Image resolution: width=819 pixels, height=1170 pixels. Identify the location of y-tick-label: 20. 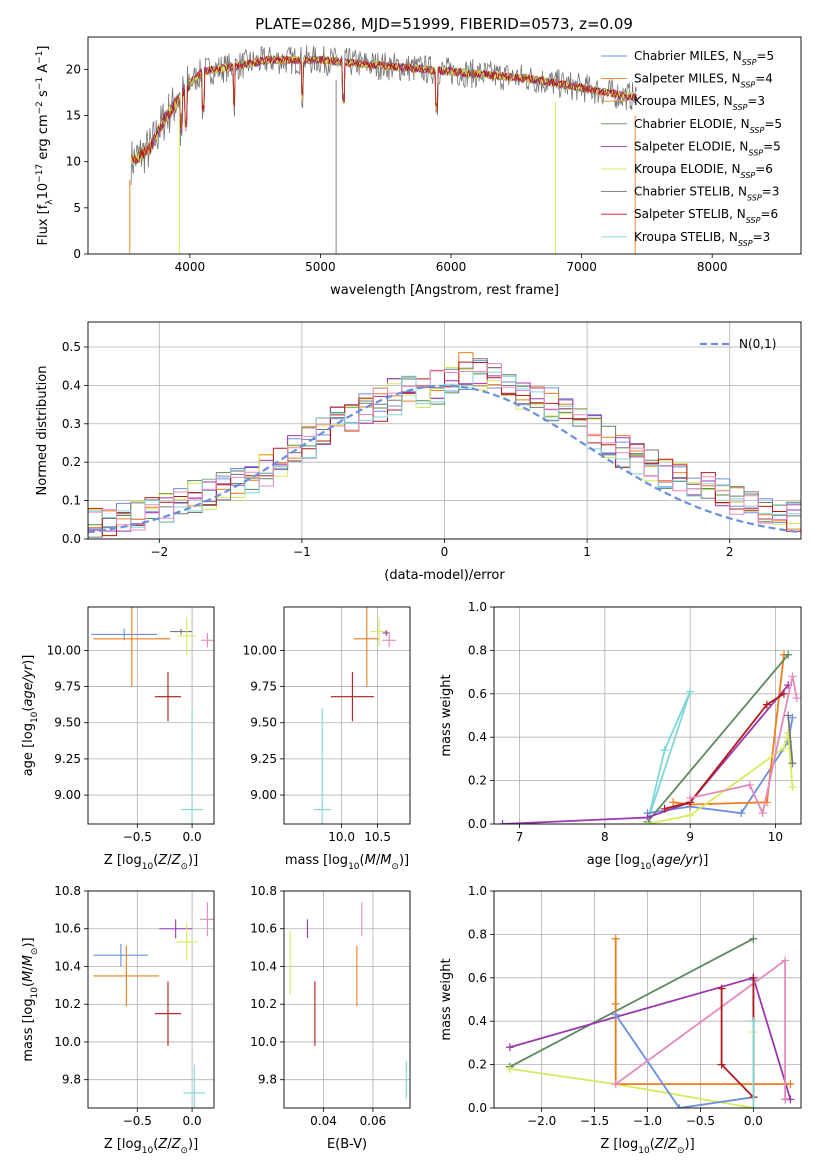
(73, 69).